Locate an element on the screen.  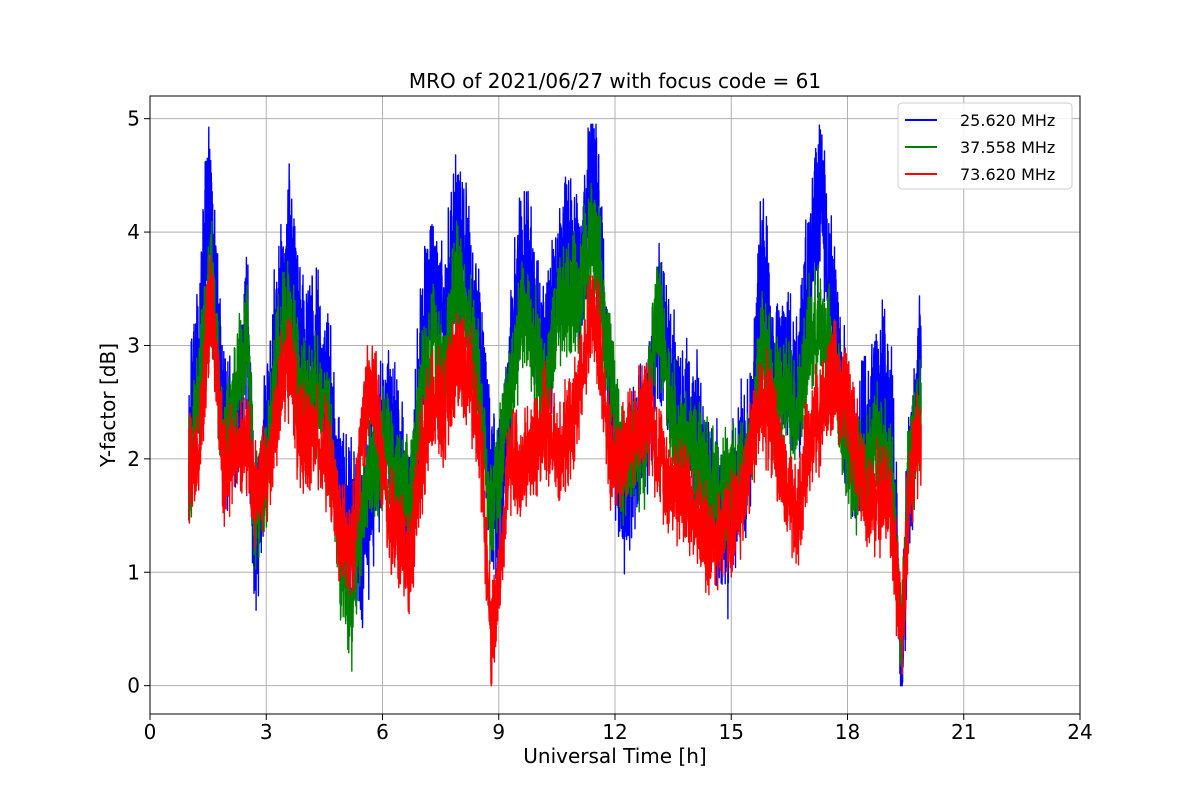
y-tick-label: 3 is located at coordinates (133, 345).